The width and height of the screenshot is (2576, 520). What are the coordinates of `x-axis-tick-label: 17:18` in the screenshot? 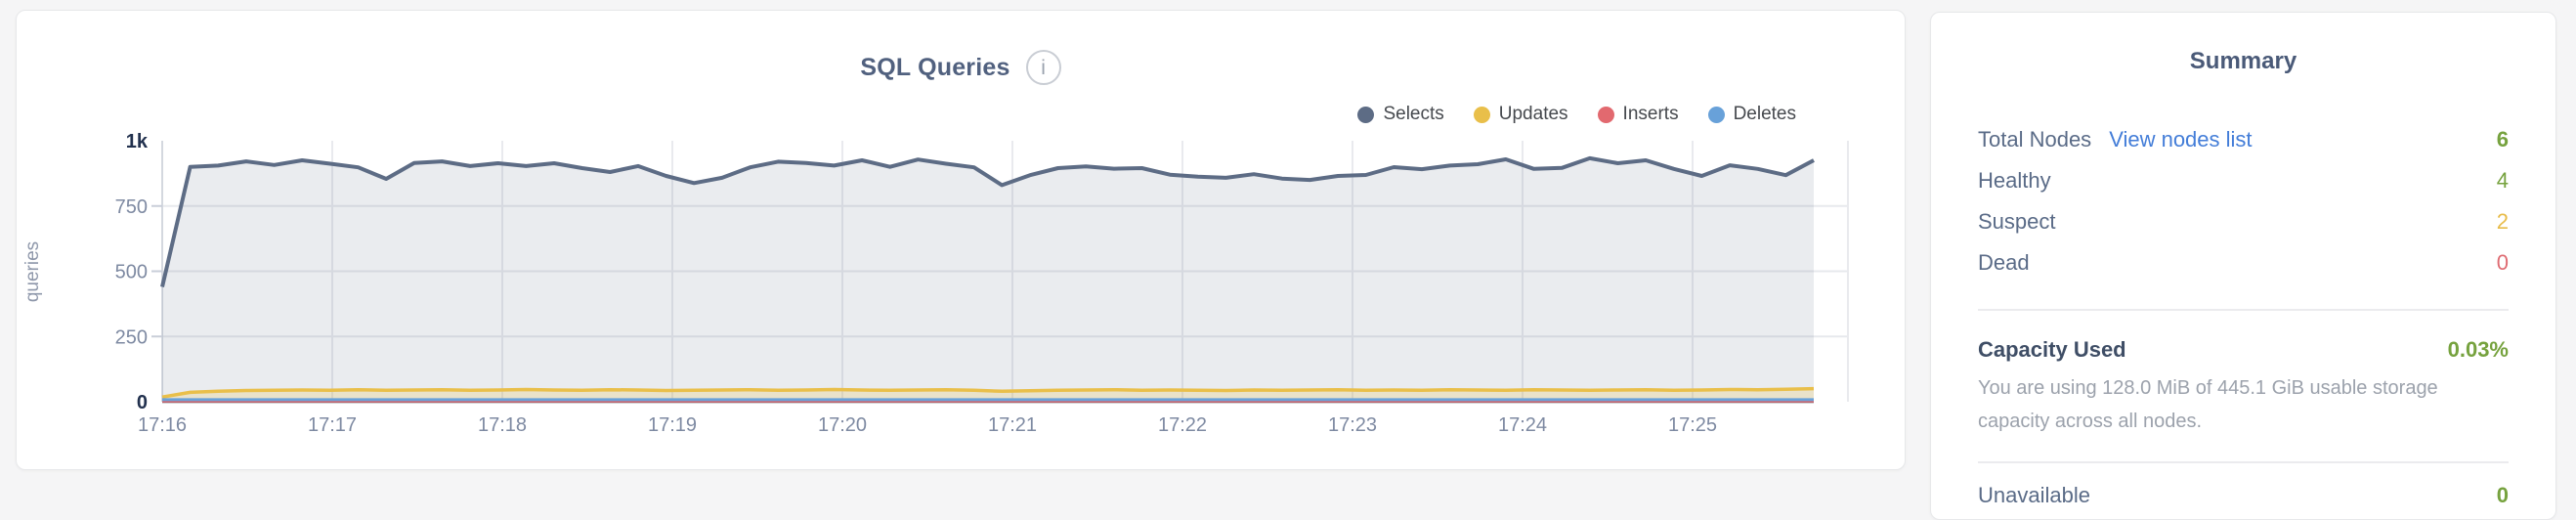 It's located at (502, 425).